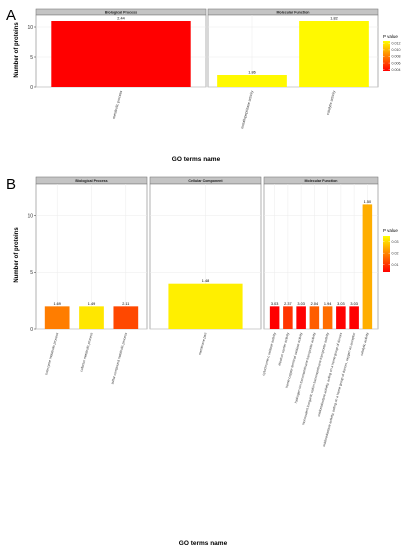 Image resolution: width=407 pixels, height=550 pixels. I want to click on legend-tick-label: 0.004, so click(396, 70).